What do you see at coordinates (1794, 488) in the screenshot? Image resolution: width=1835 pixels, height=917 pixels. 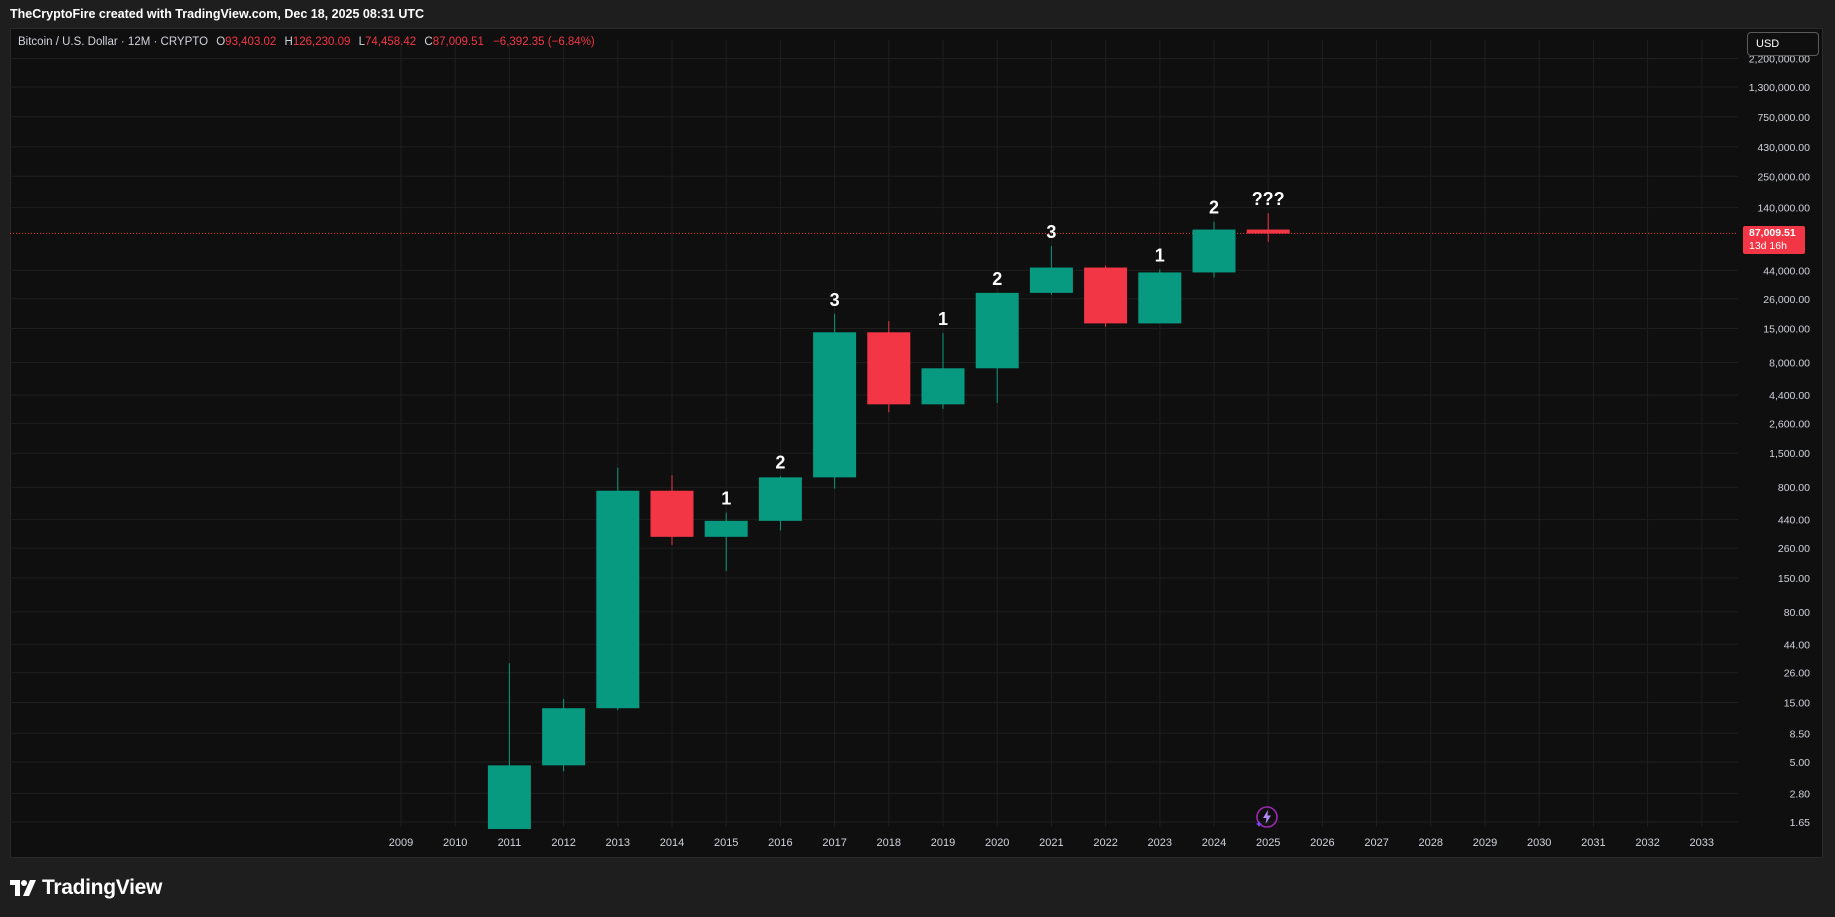 I see `y-tick-label: 800.00` at bounding box center [1794, 488].